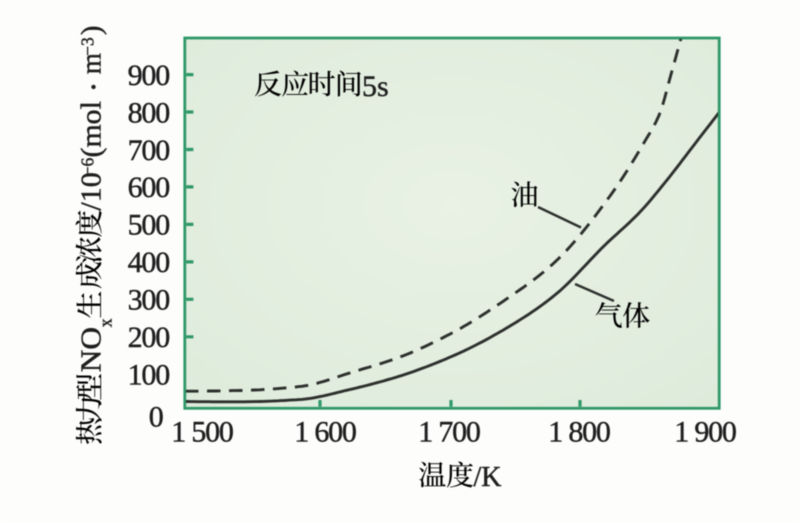 Image resolution: width=800 pixels, height=523 pixels. I want to click on svg-text: m, so click(92, 63).